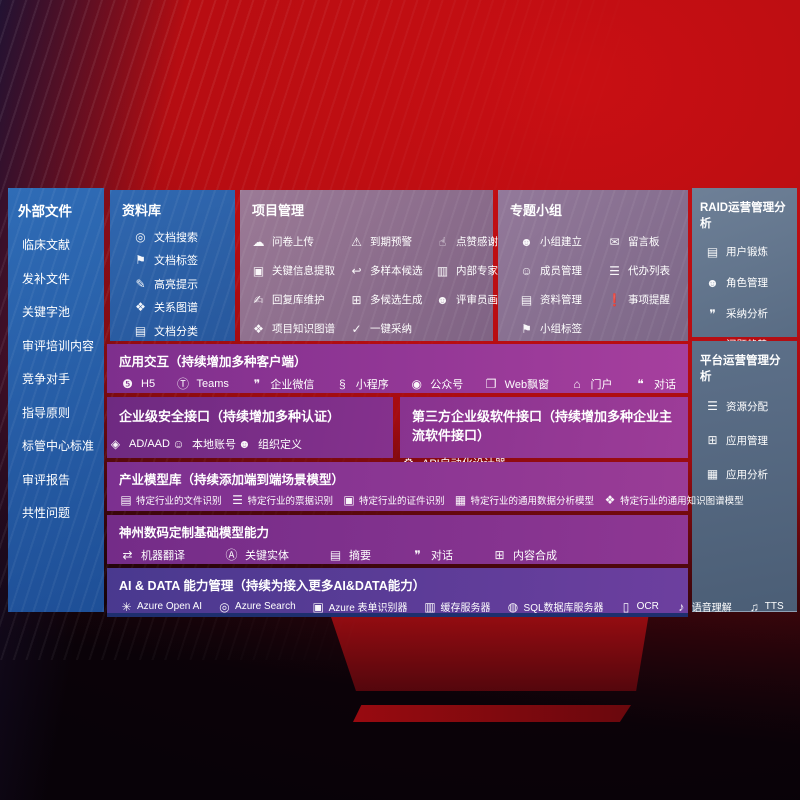 The height and width of the screenshot is (800, 800). I want to click on app-analysis-item: ▦ 应用分析, so click(744, 474).